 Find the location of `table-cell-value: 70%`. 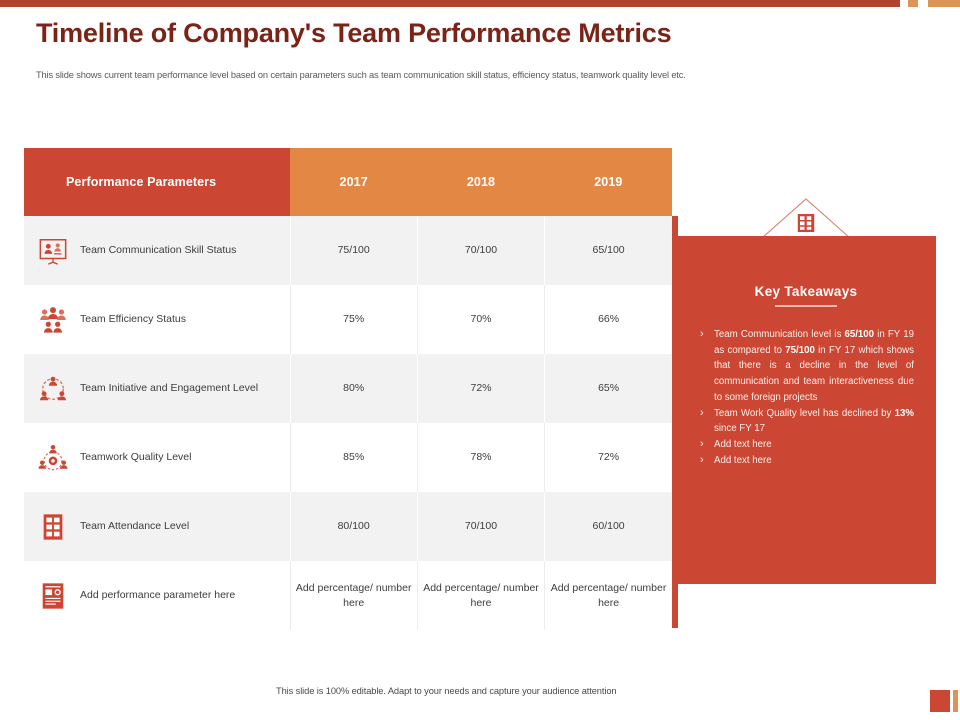

table-cell-value: 70% is located at coordinates (480, 319).